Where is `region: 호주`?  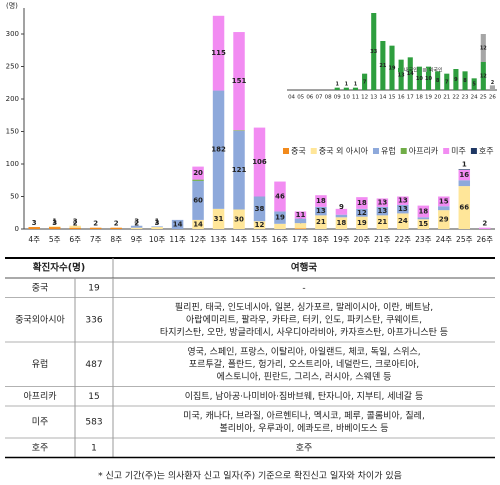 region: 호주 is located at coordinates (40, 447).